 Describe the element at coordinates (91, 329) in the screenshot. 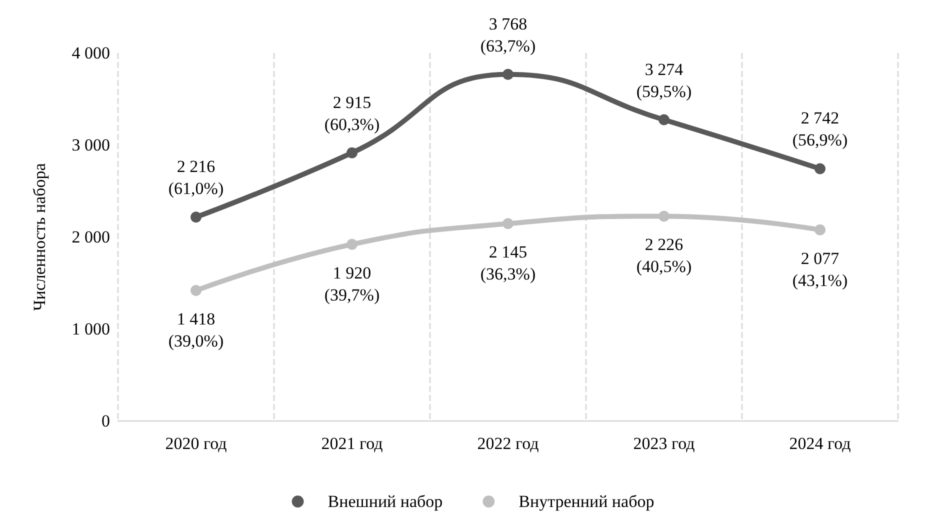

I see `y-tick-label: 1 000` at that location.